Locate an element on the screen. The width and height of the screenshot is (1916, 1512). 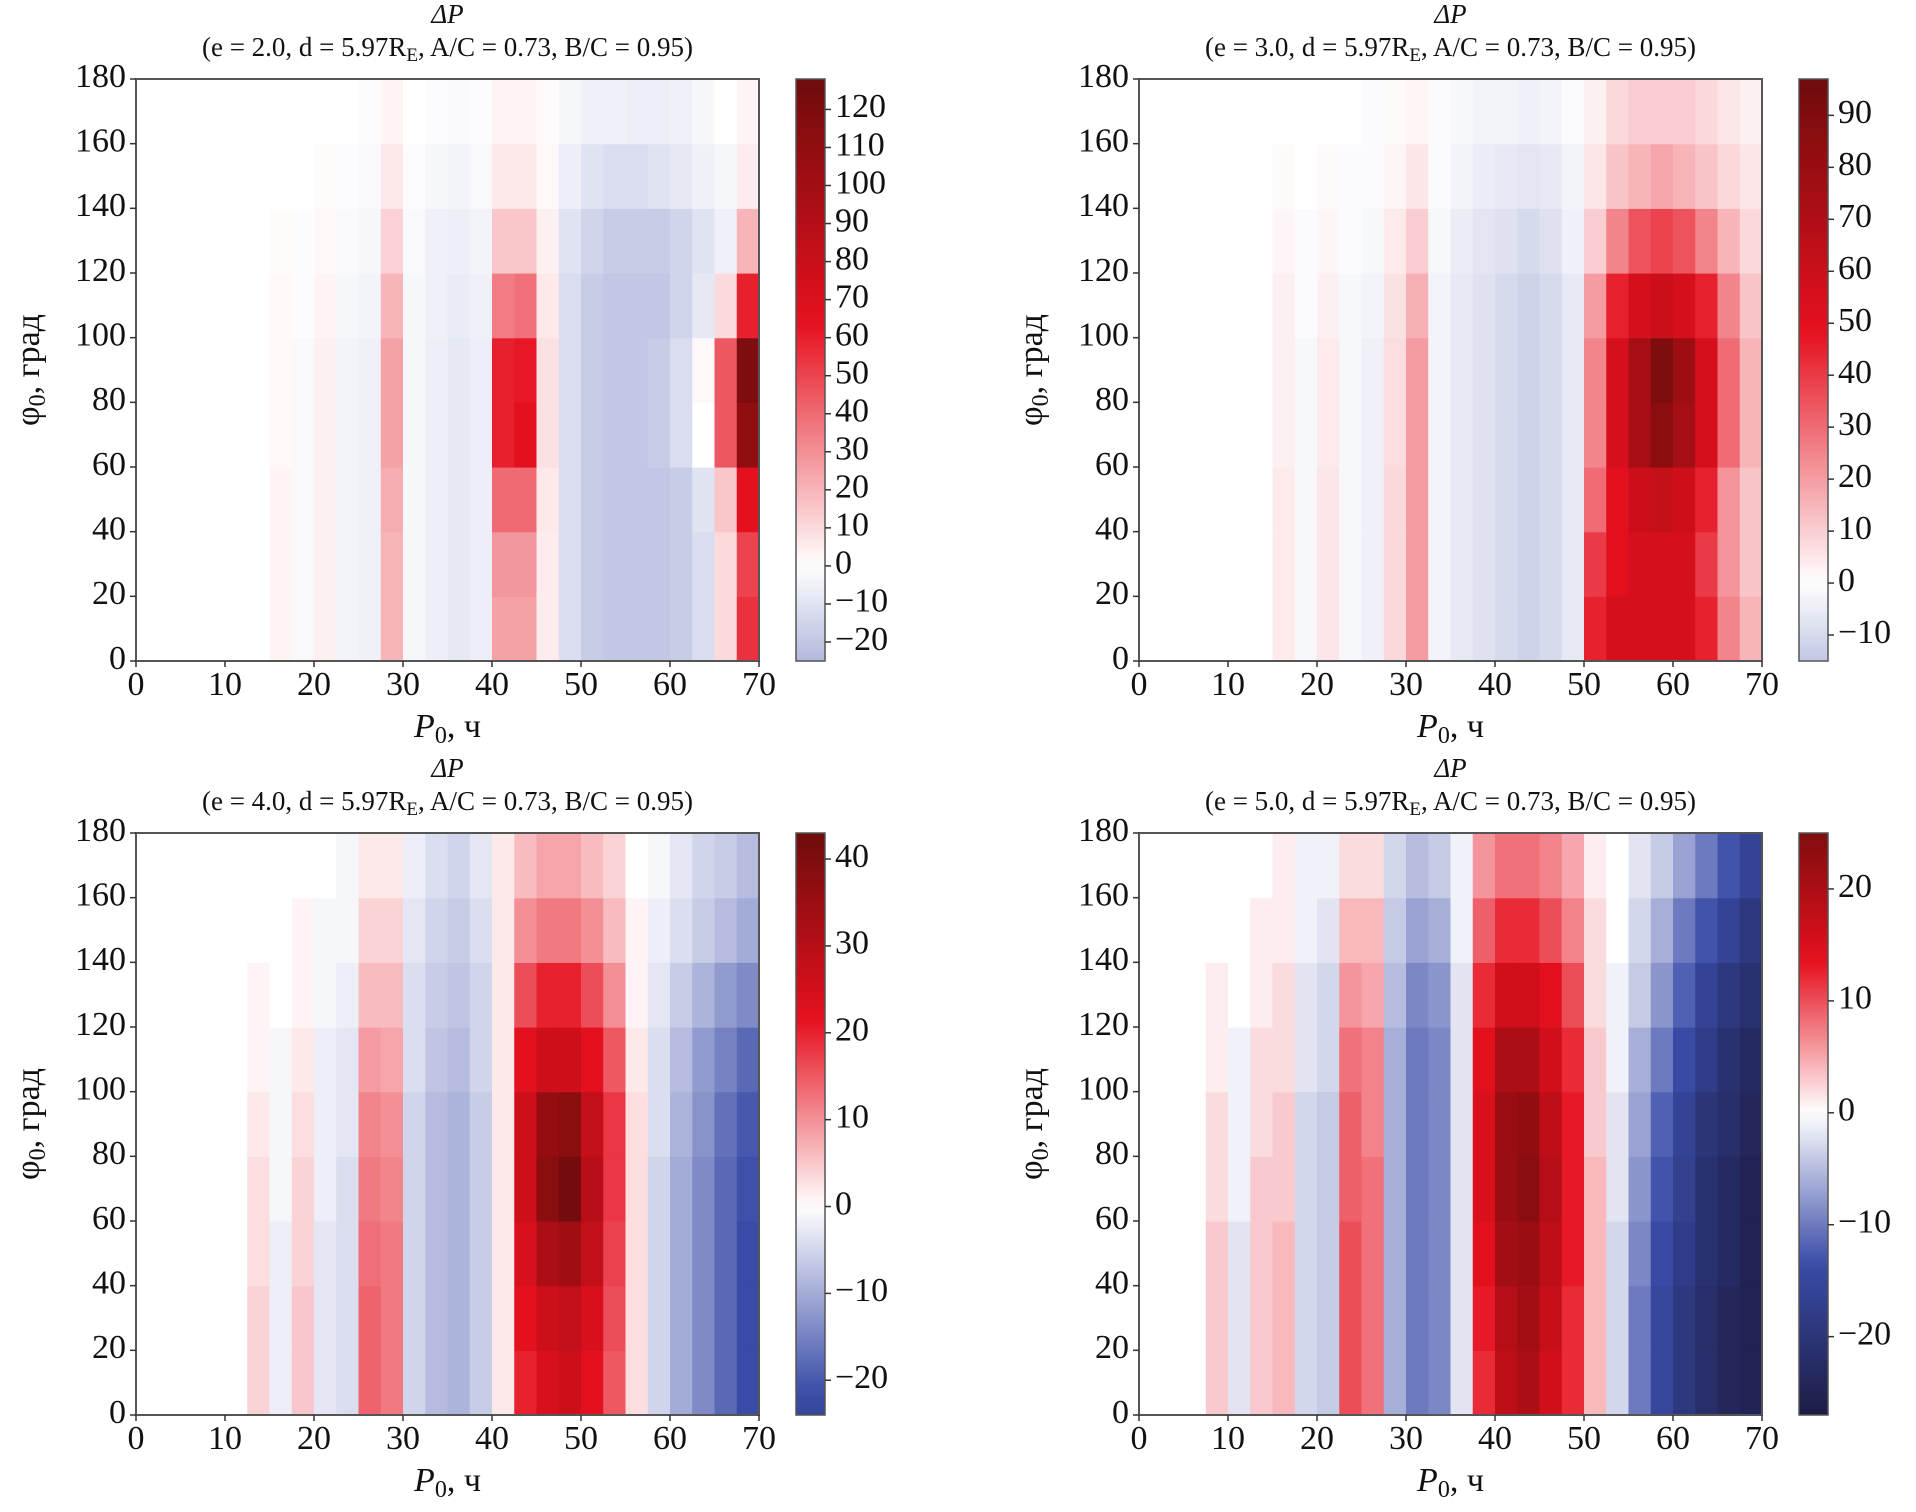
y-tick-label: 20 is located at coordinates (1112, 1347).